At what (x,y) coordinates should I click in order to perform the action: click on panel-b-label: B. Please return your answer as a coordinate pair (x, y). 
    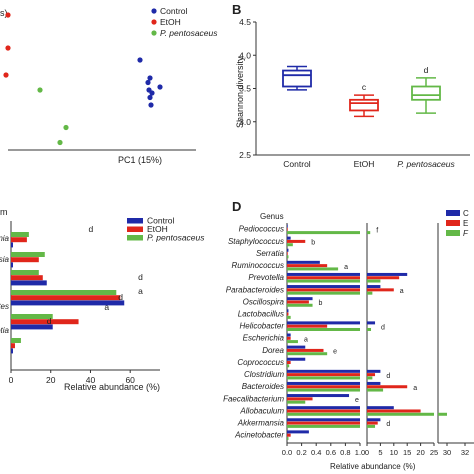
    Looking at the image, I should click on (236, 9).